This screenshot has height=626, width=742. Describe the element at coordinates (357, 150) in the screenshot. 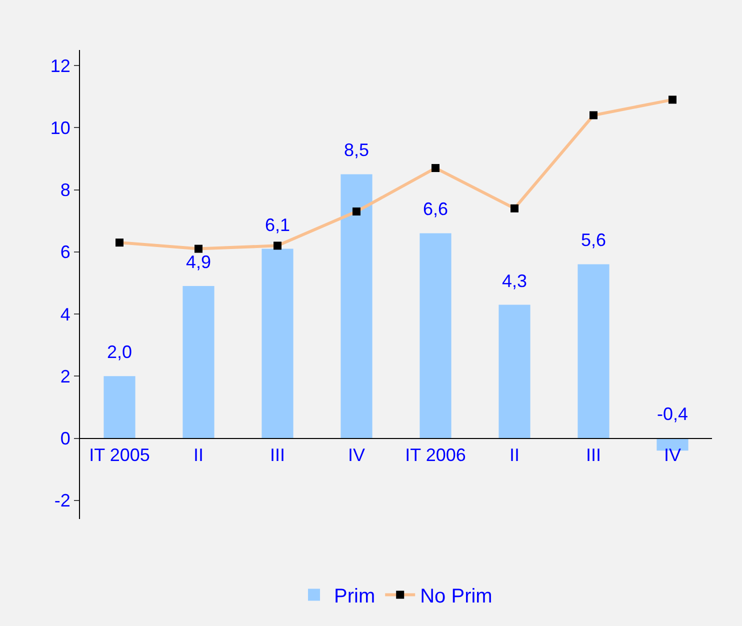

I see `data-label: 8,5` at that location.